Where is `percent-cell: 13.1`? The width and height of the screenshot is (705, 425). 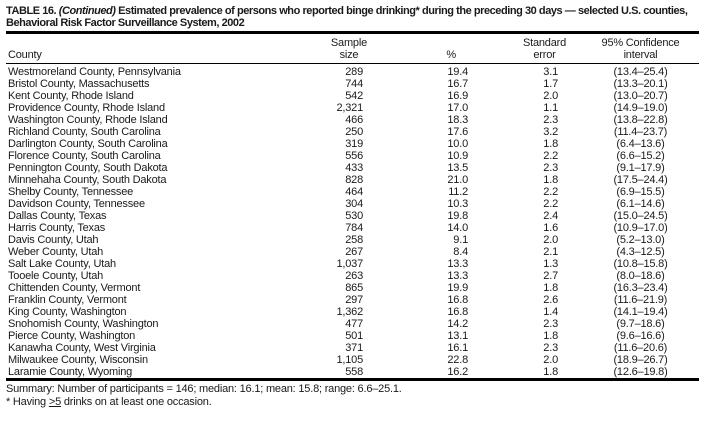 percent-cell: 13.1 is located at coordinates (457, 336).